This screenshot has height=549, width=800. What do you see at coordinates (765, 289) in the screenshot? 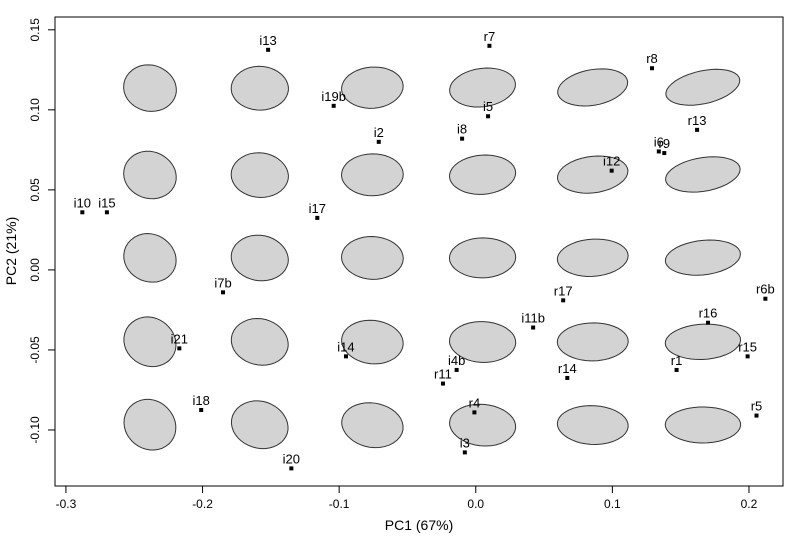
I see `point-label: r6b` at bounding box center [765, 289].